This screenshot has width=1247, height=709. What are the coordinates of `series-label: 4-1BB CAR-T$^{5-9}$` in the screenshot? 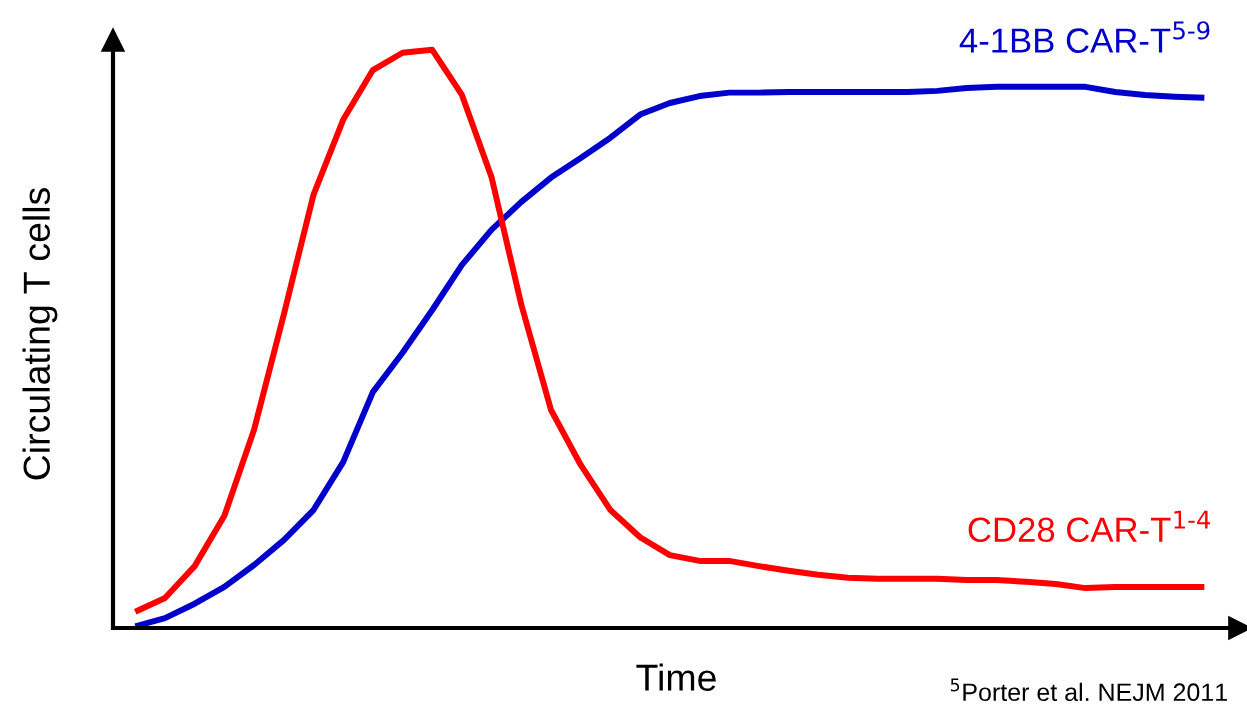 It's located at (1084, 37).